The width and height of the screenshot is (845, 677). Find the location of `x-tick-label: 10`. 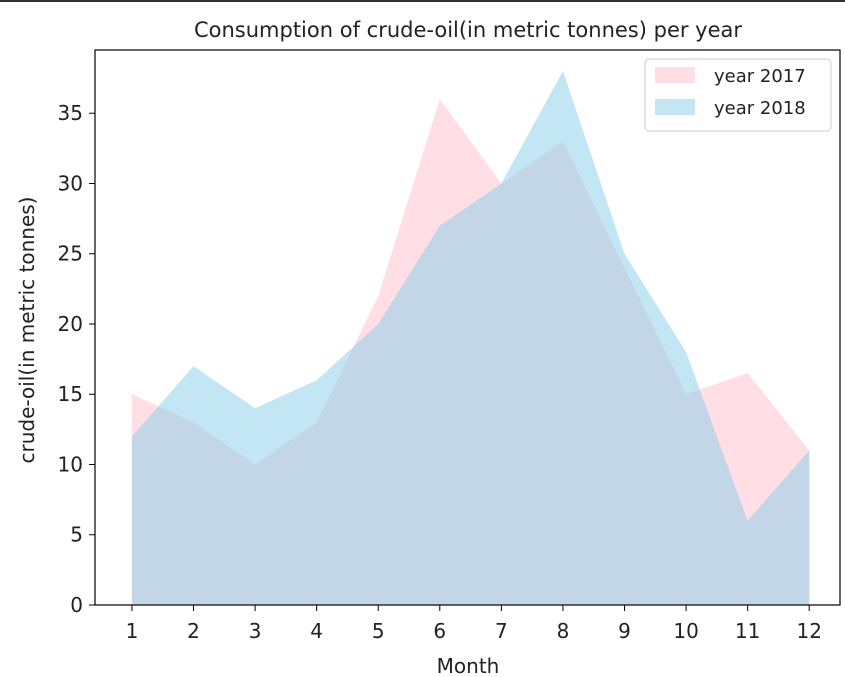

x-tick-label: 10 is located at coordinates (685, 631).